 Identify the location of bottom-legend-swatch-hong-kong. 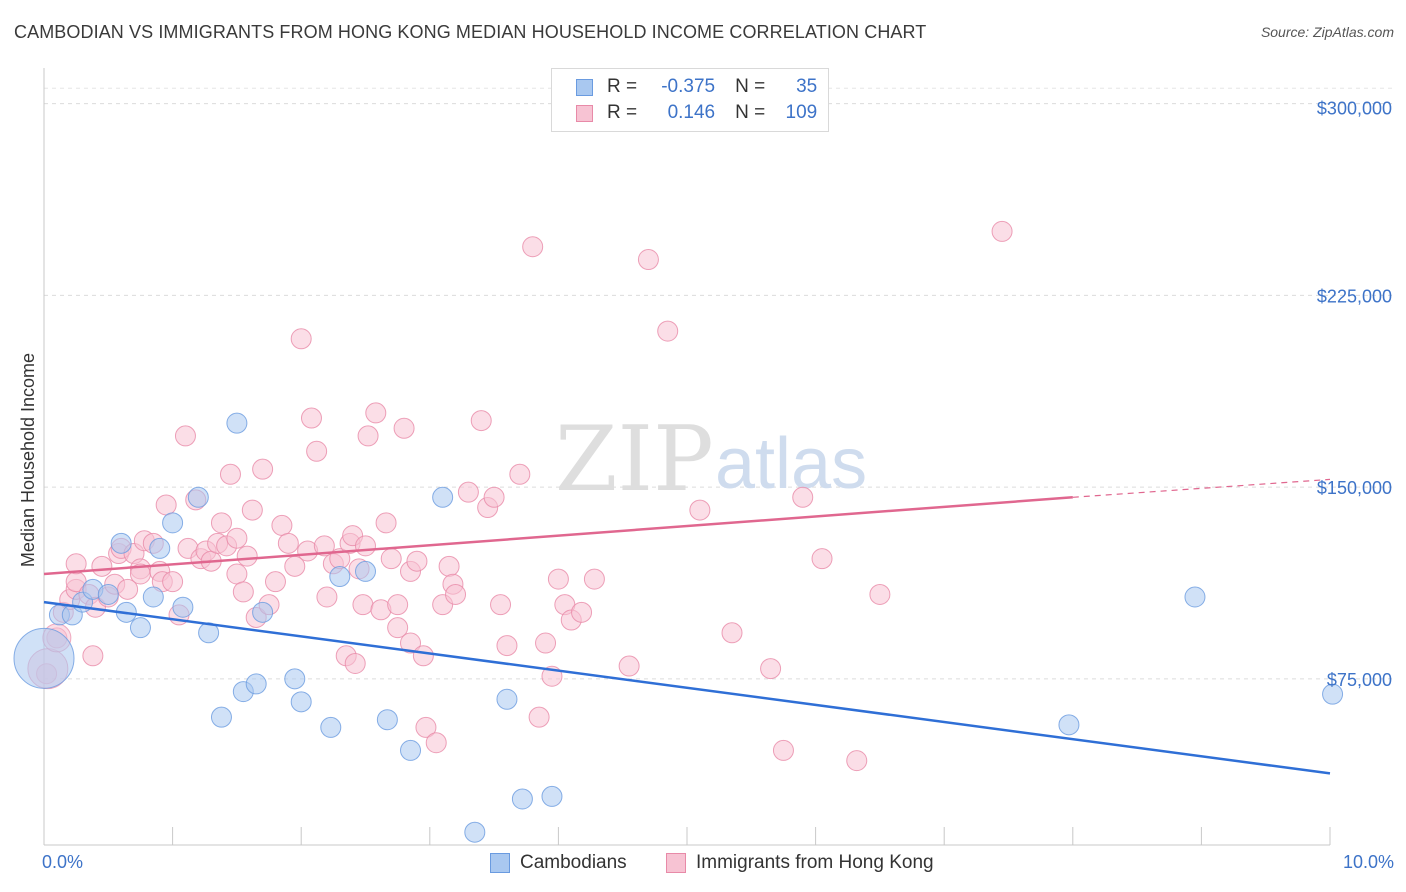
(676, 863).